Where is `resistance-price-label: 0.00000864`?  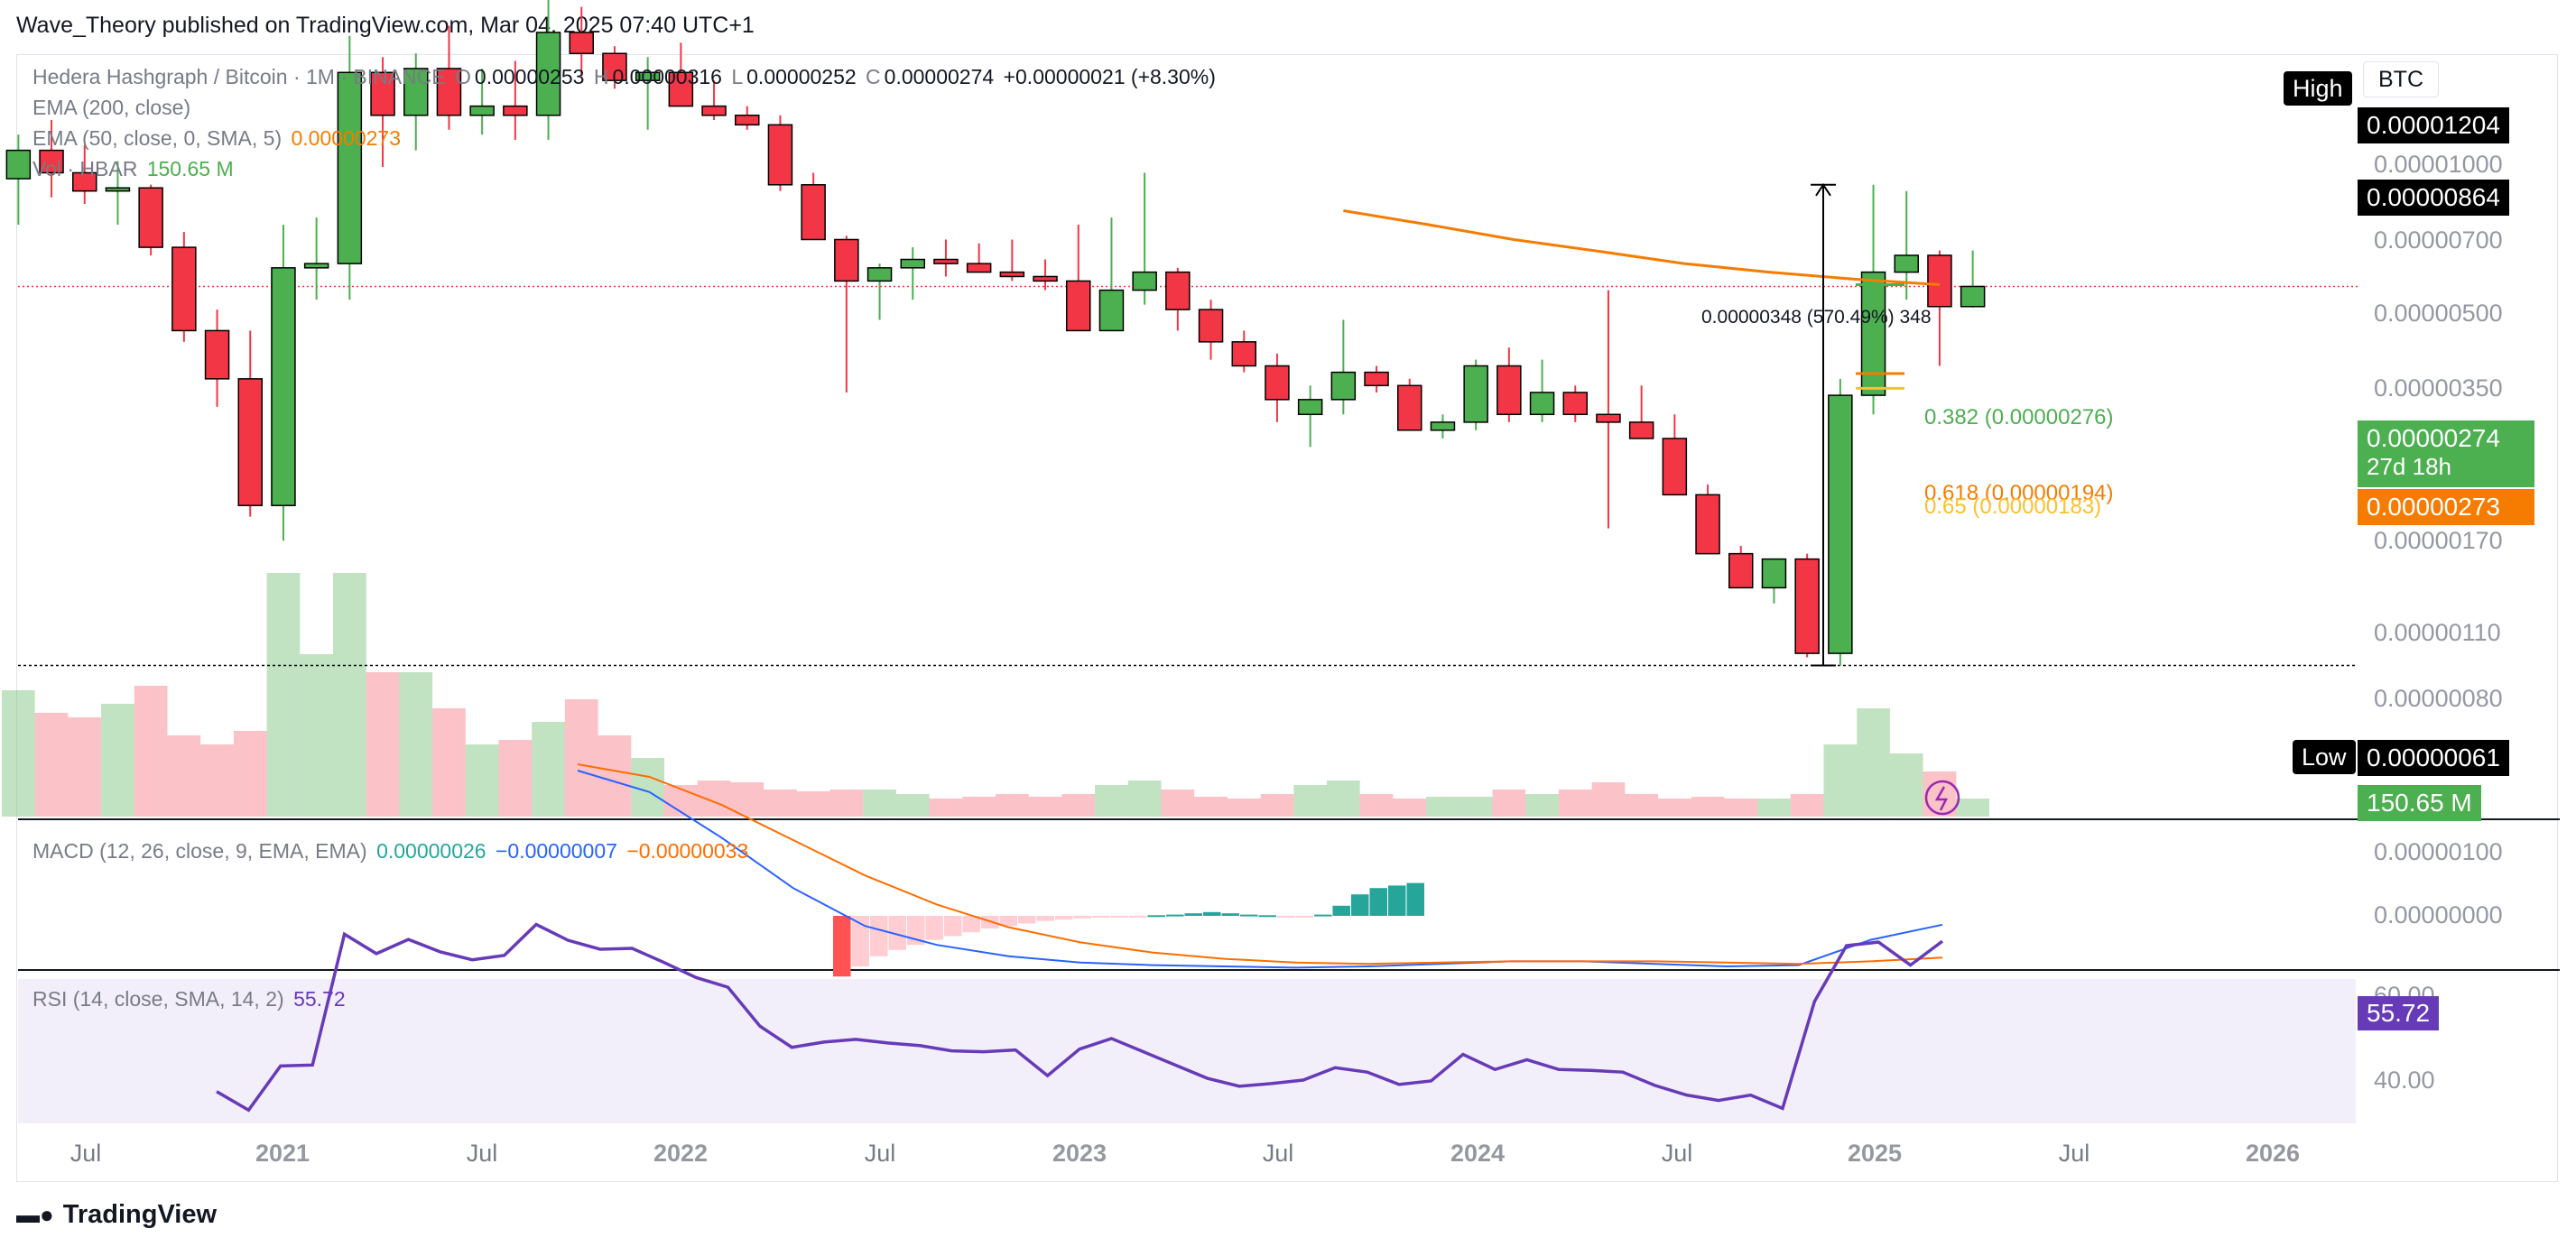
resistance-price-label: 0.00000864 is located at coordinates (2433, 198).